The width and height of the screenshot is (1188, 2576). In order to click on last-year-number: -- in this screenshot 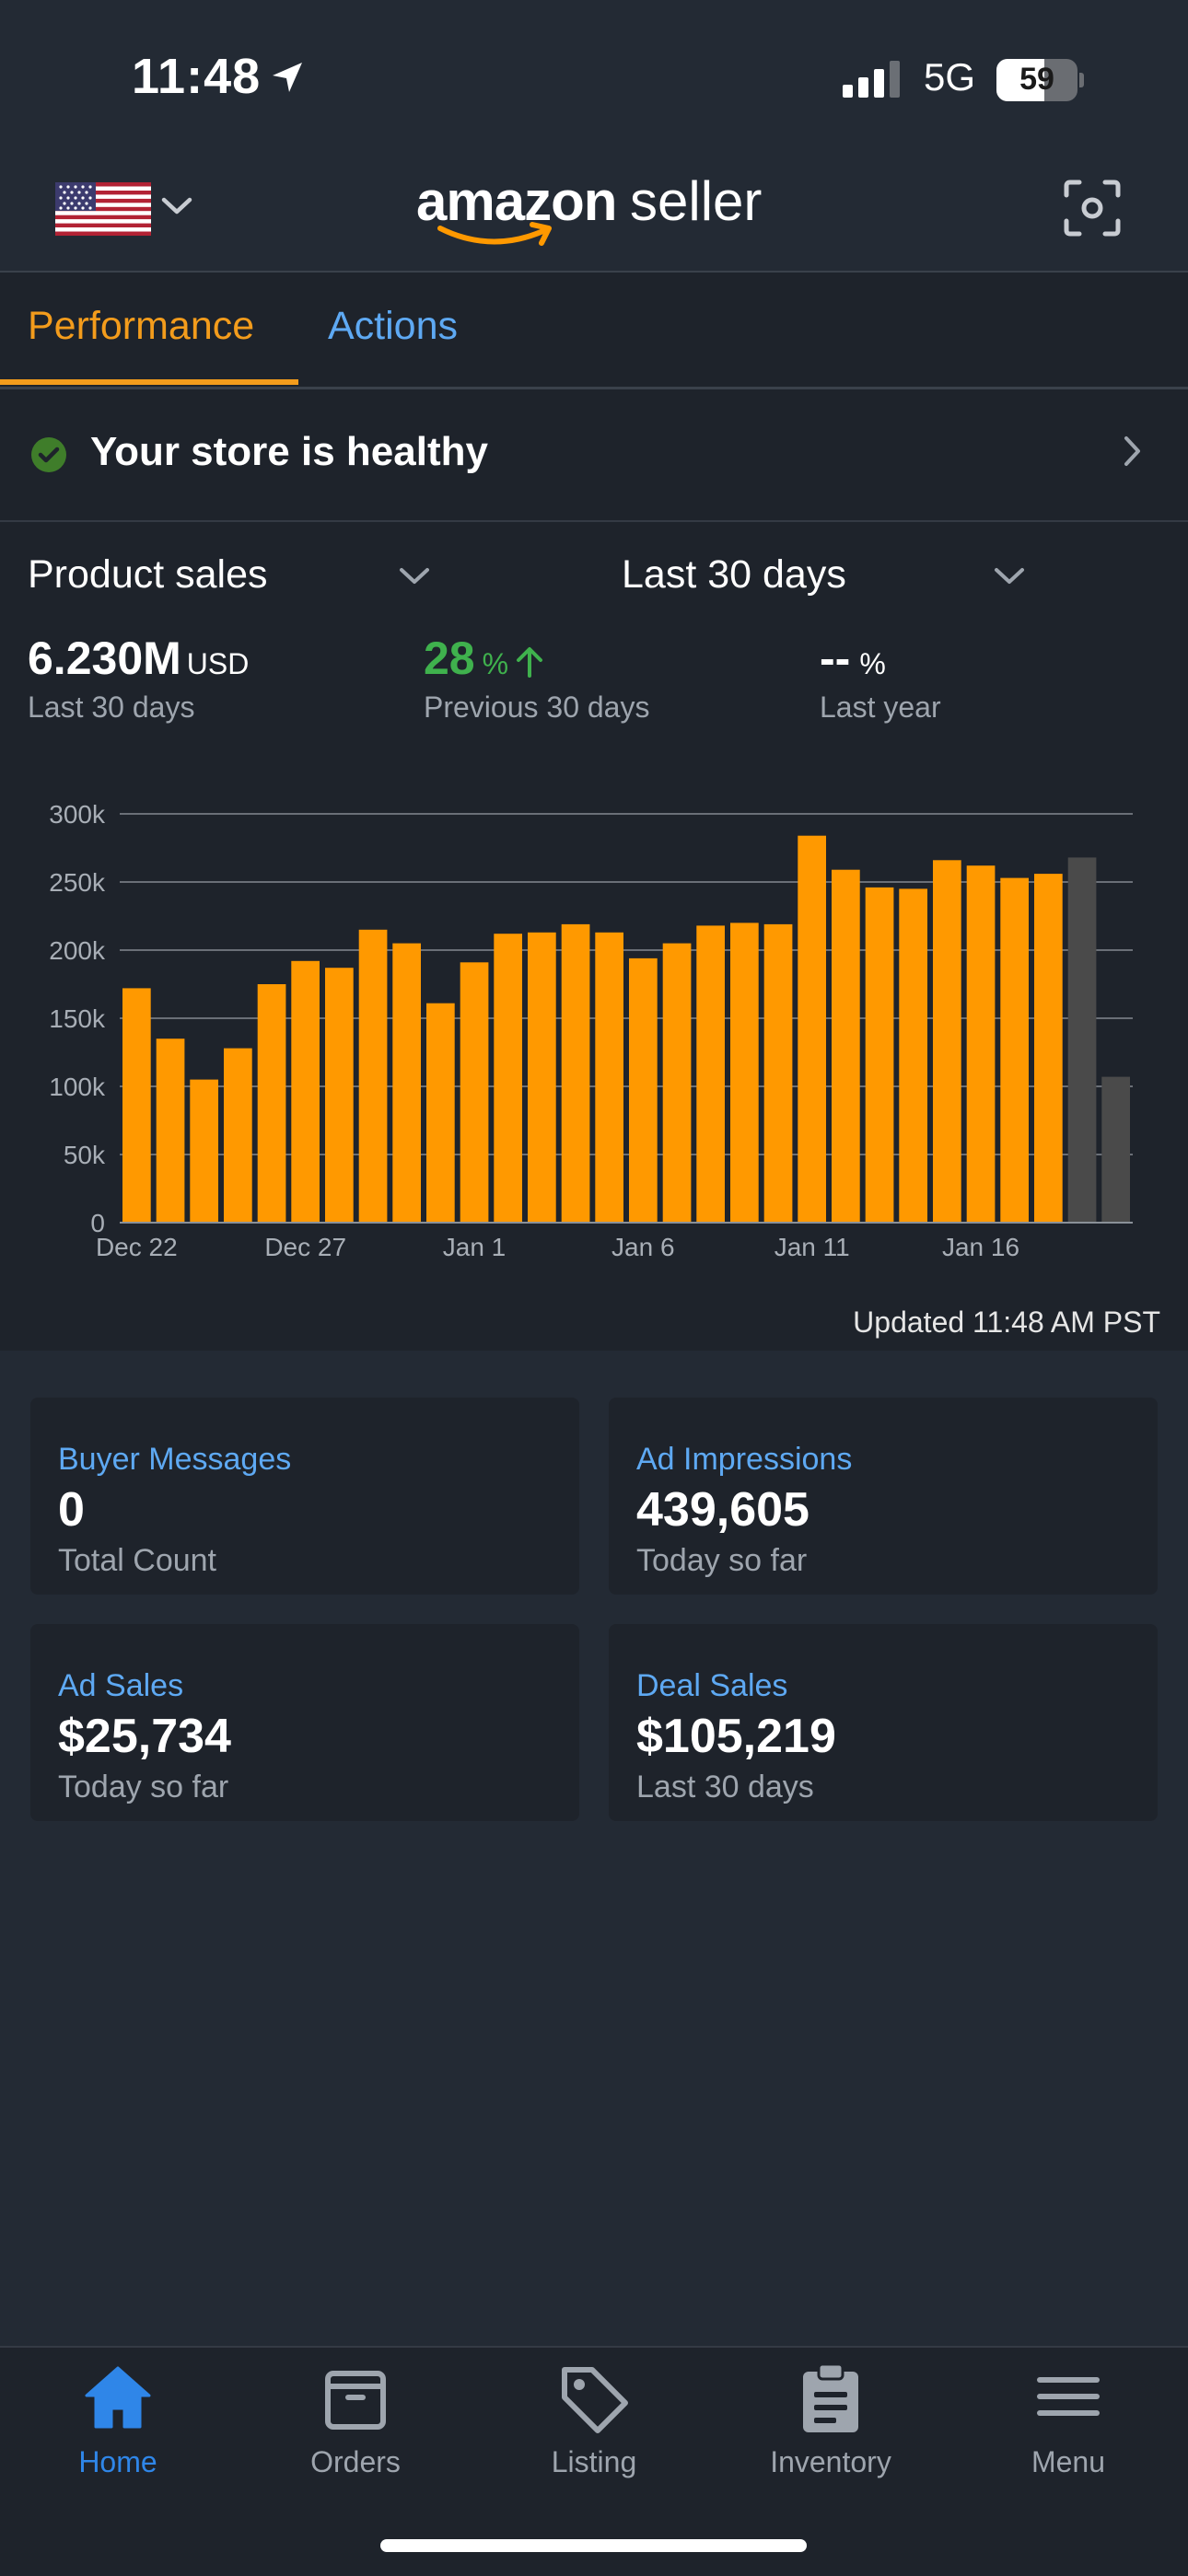, I will do `click(835, 658)`.